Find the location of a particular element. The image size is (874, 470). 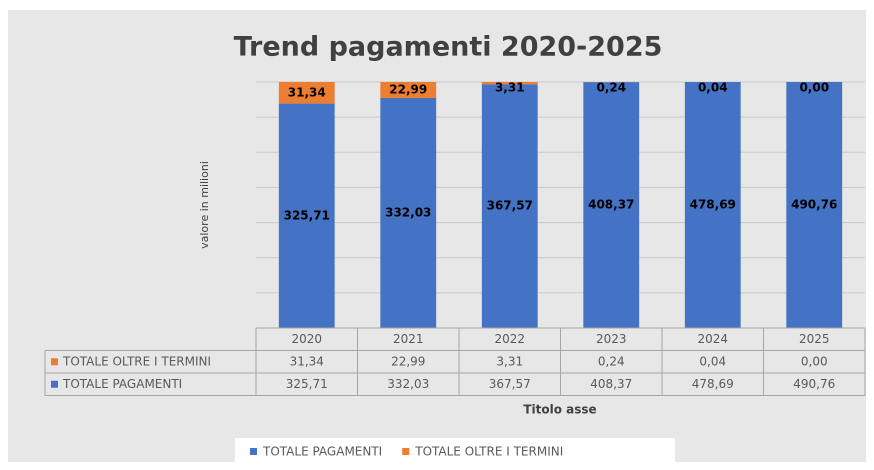

table-cell: 332,03 is located at coordinates (408, 384).